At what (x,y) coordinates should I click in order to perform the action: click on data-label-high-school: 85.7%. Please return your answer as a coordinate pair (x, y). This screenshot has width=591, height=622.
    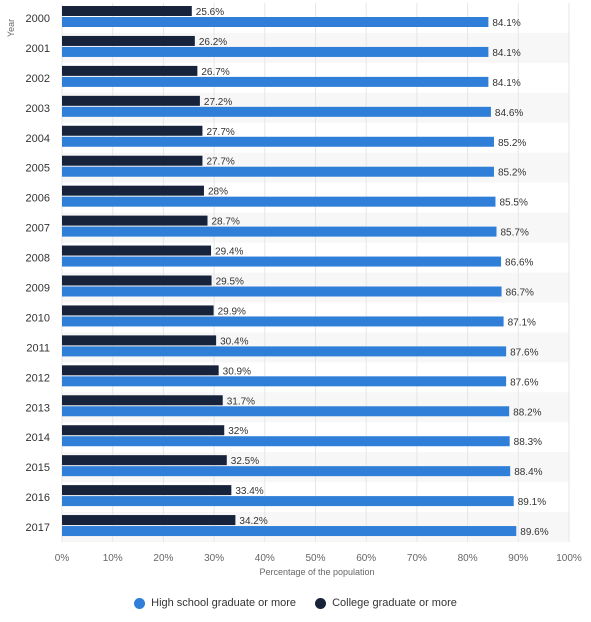
    Looking at the image, I should click on (514, 233).